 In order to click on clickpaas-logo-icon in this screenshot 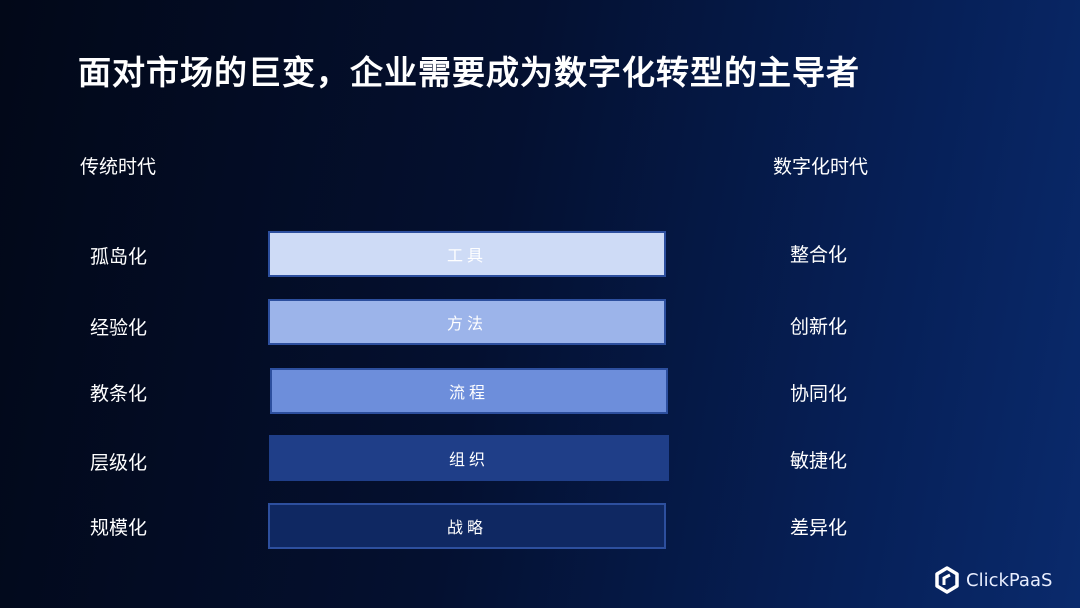, I will do `click(947, 580)`.